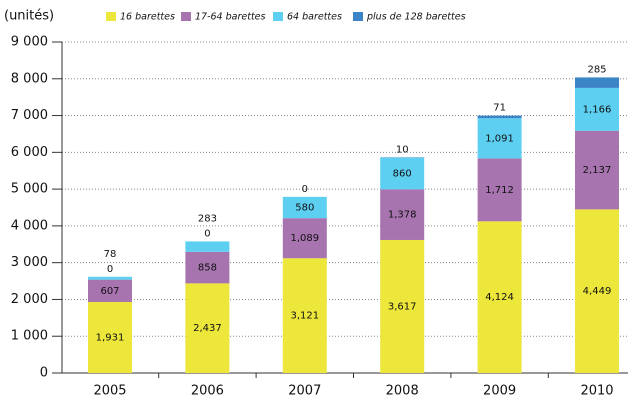  I want to click on y-tick-label: 8 000, so click(29, 78).